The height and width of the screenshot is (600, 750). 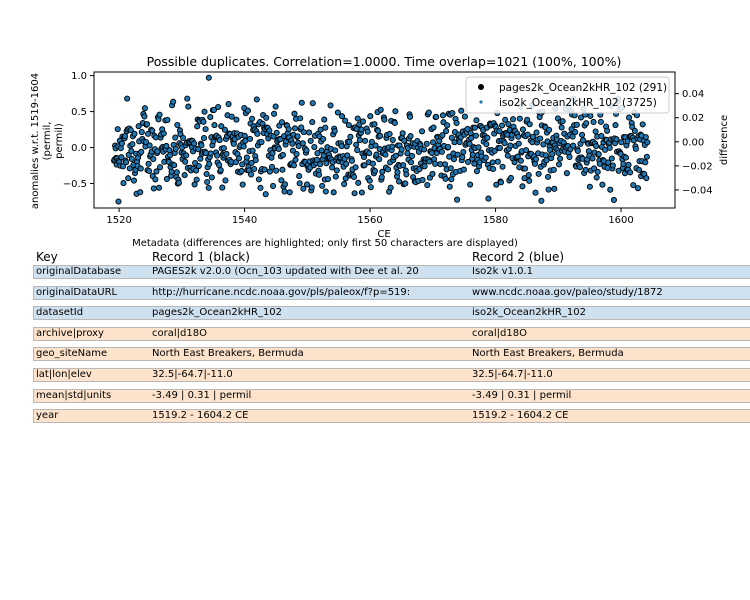 What do you see at coordinates (481, 102) in the screenshot?
I see `legend-marker-iso2k` at bounding box center [481, 102].